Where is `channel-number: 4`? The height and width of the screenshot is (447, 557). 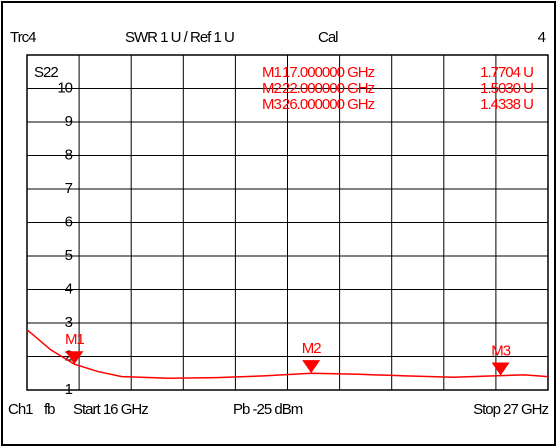
channel-number: 4 is located at coordinates (542, 37).